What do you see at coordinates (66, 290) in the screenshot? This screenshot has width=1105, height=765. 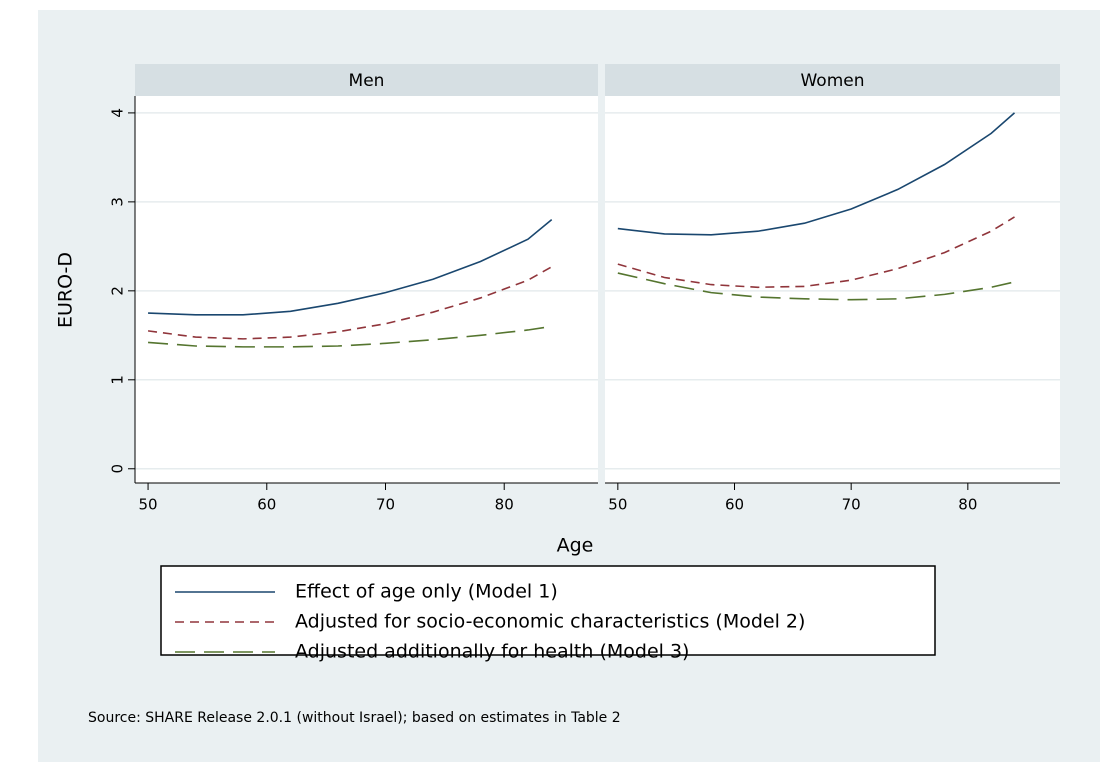 I see `y-axis-label: EURO-D` at bounding box center [66, 290].